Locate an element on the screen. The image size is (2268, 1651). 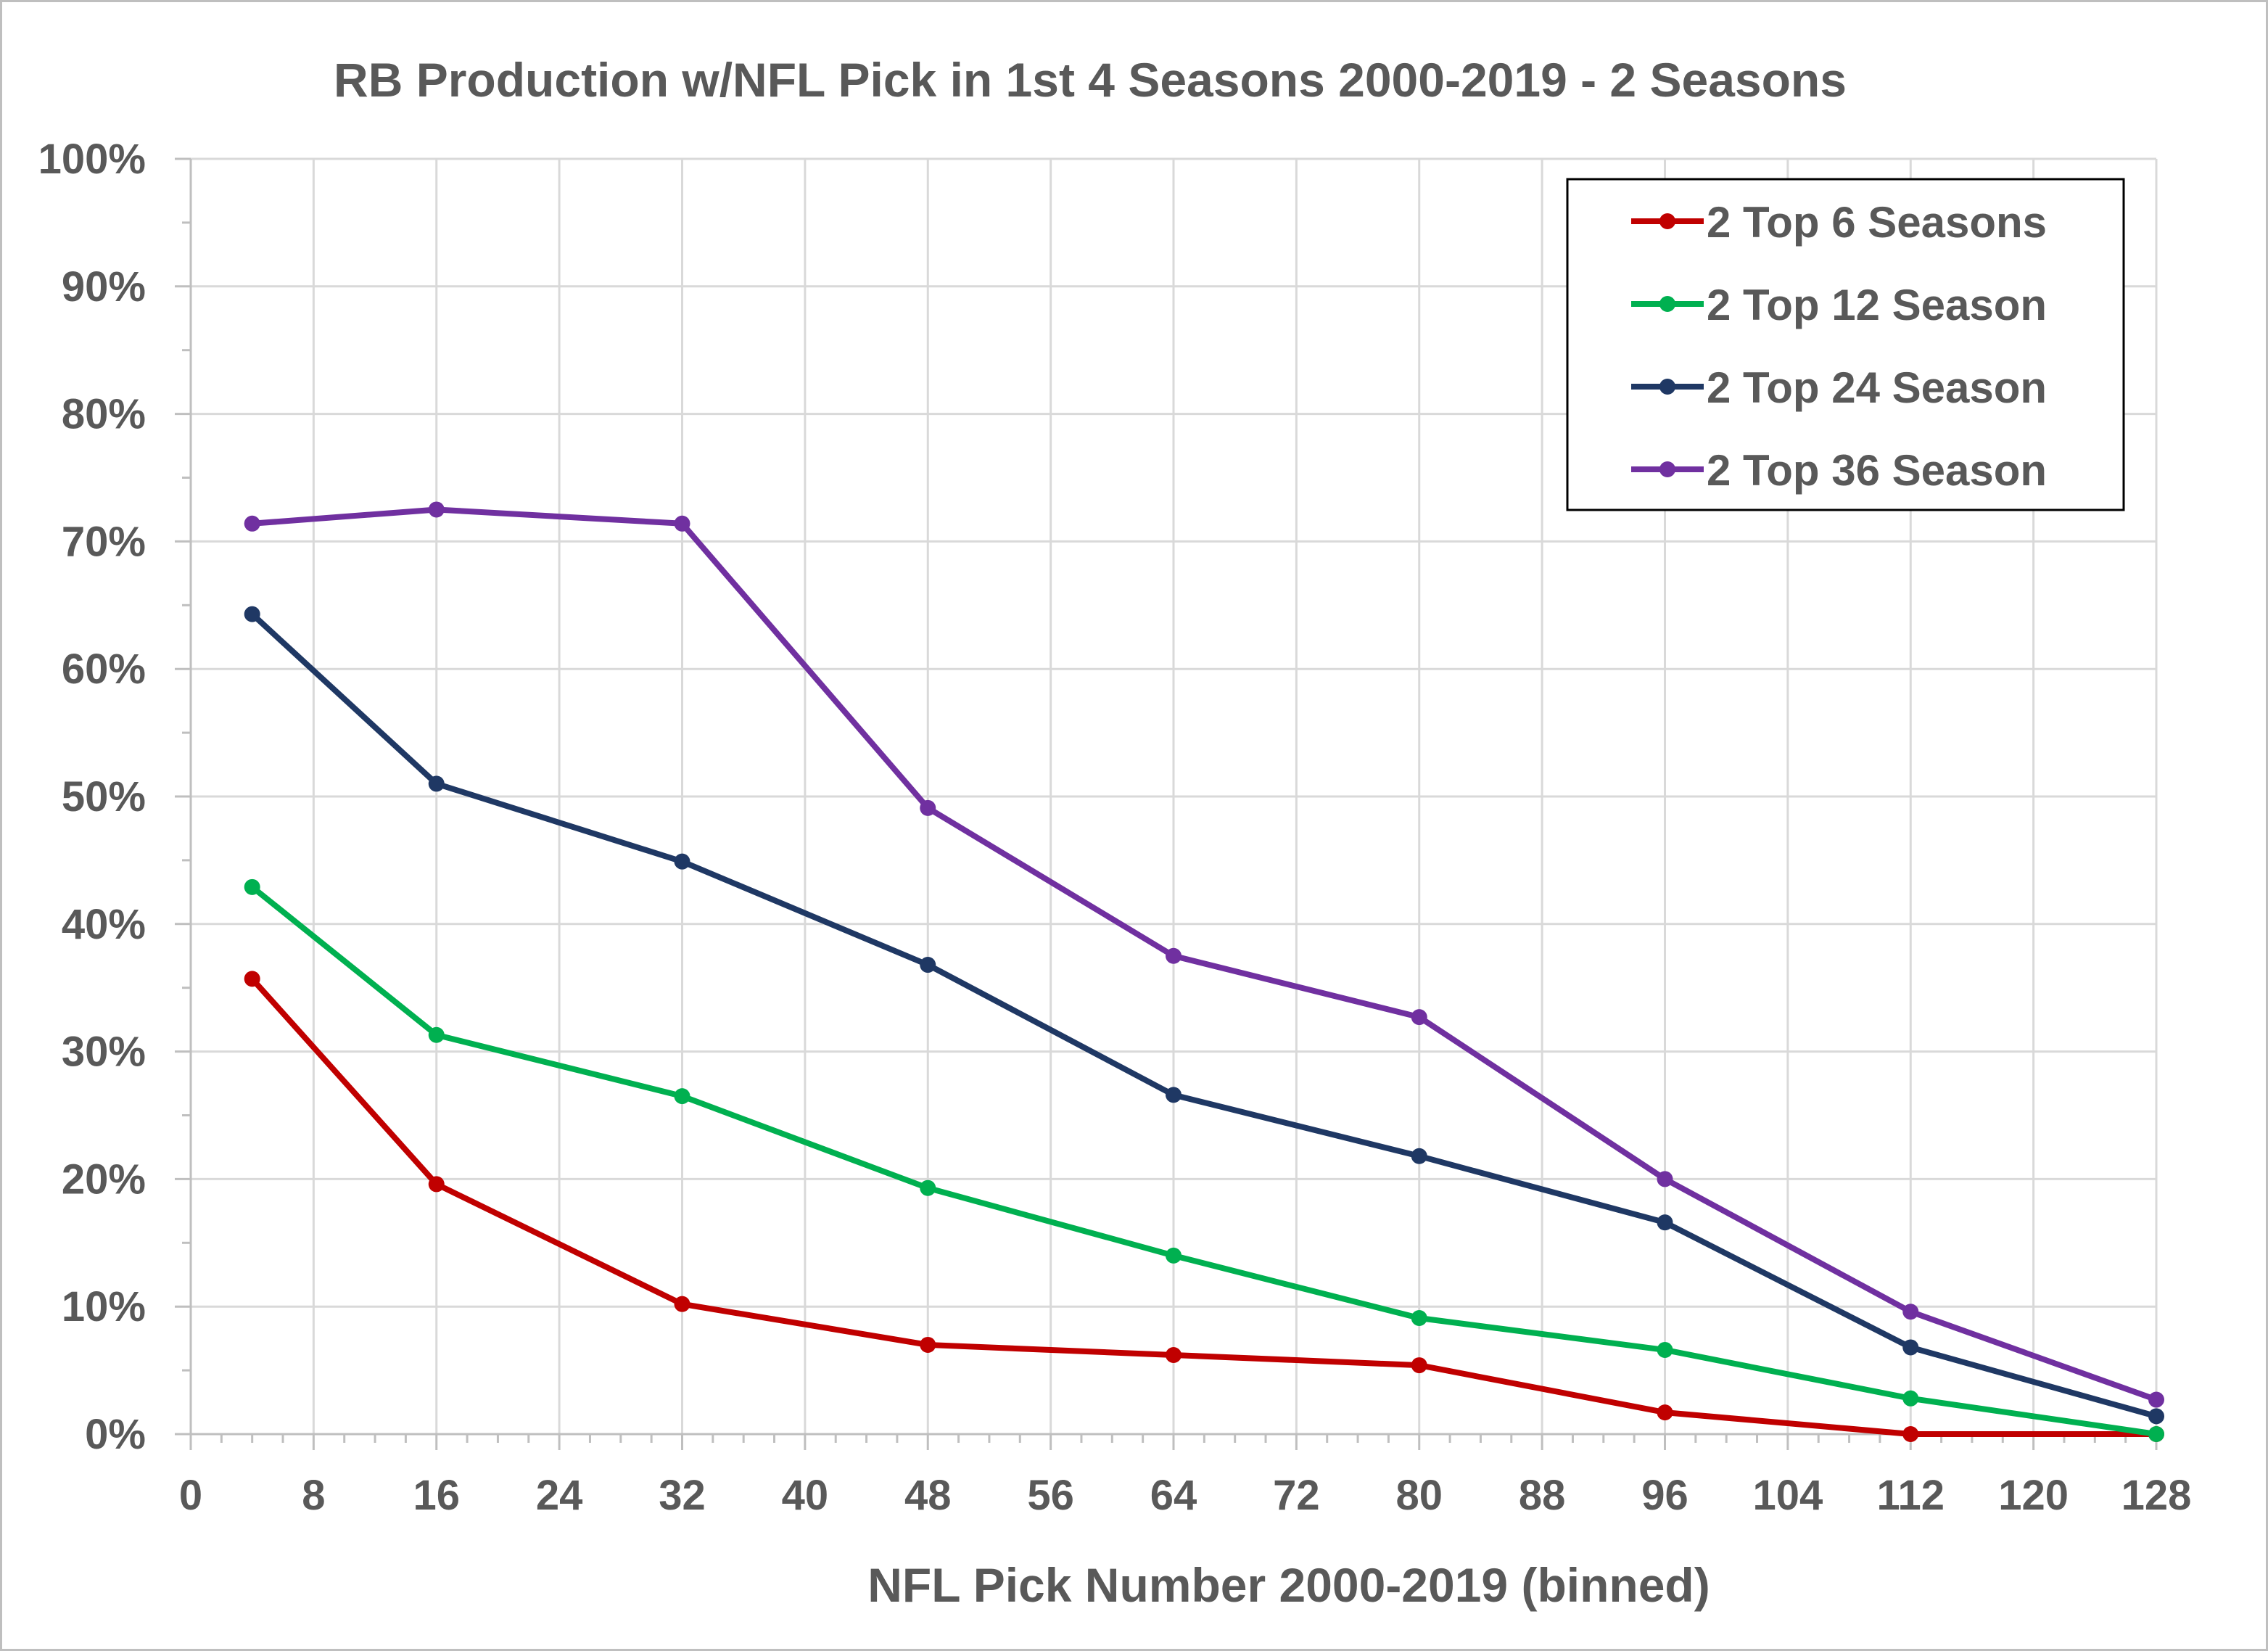
y-tick-label: 60% is located at coordinates (104, 669).